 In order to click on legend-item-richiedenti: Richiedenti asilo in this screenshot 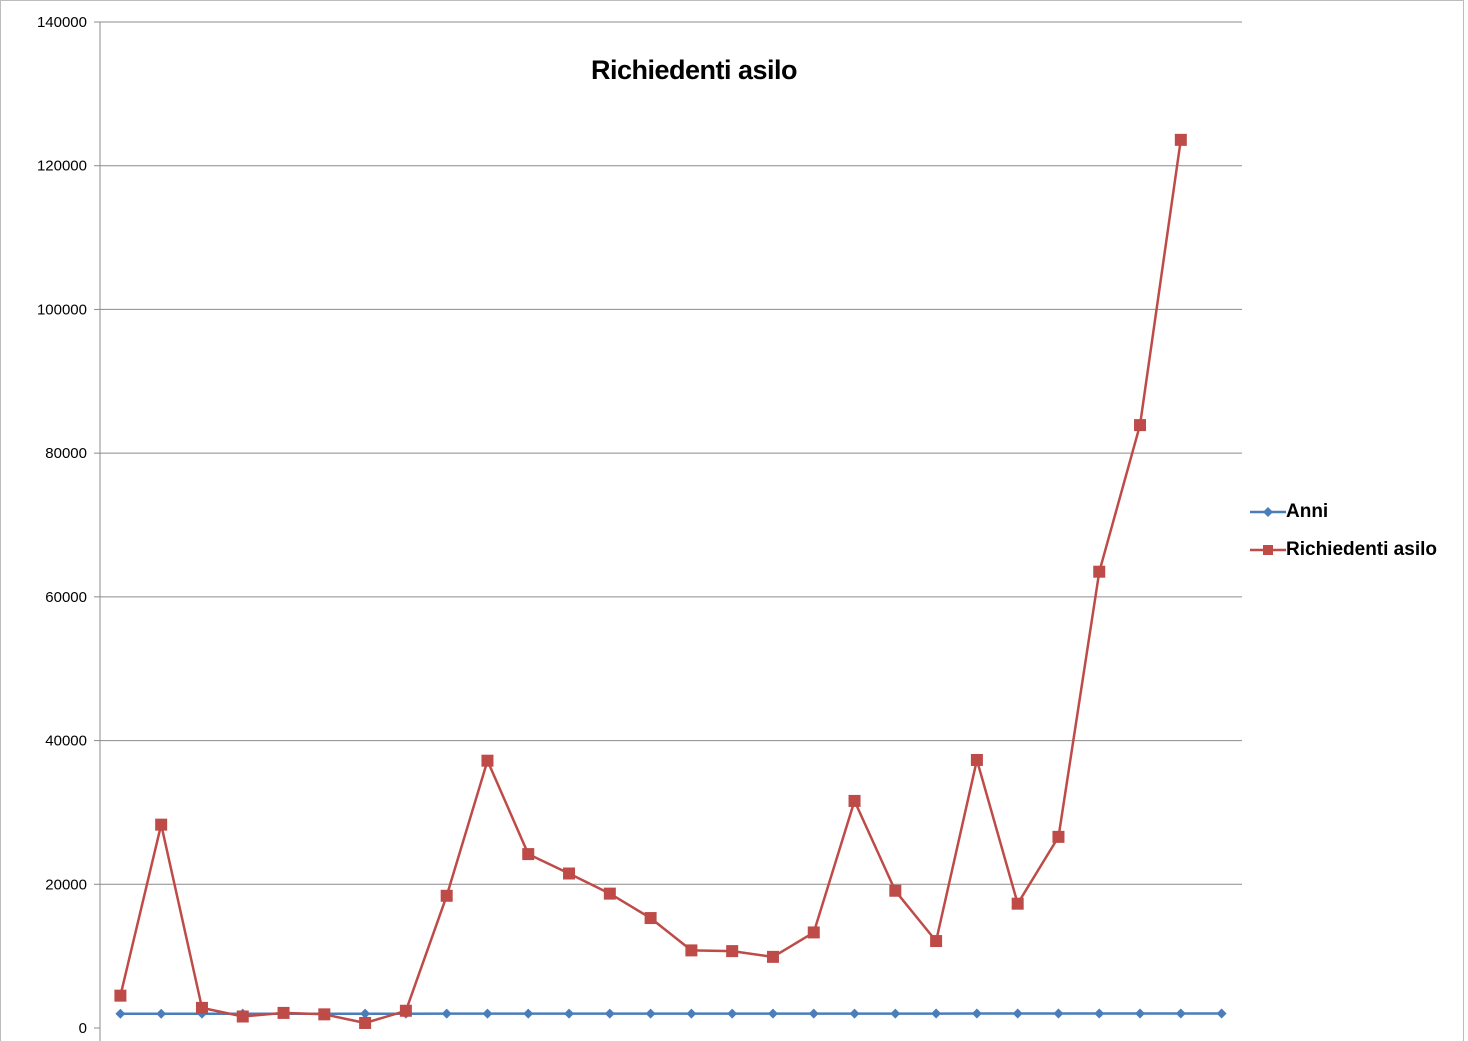, I will do `click(1343, 550)`.